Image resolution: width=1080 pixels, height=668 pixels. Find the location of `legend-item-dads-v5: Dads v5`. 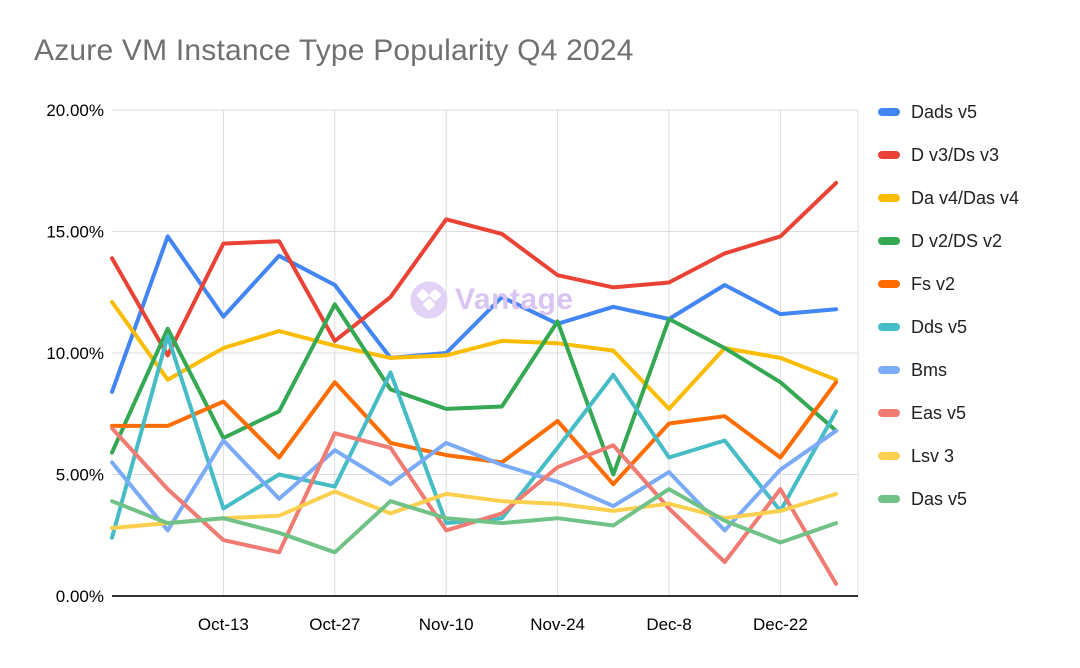

legend-item-dads-v5: Dads v5 is located at coordinates (978, 111).